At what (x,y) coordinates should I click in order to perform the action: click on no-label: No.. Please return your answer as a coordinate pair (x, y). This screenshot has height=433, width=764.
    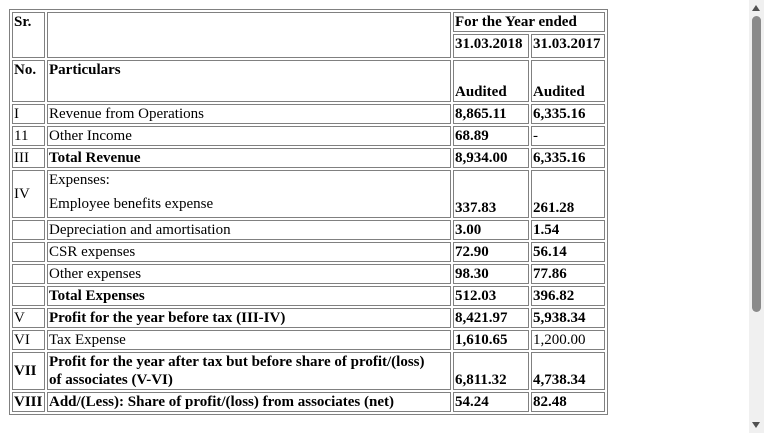
    Looking at the image, I should click on (25, 70).